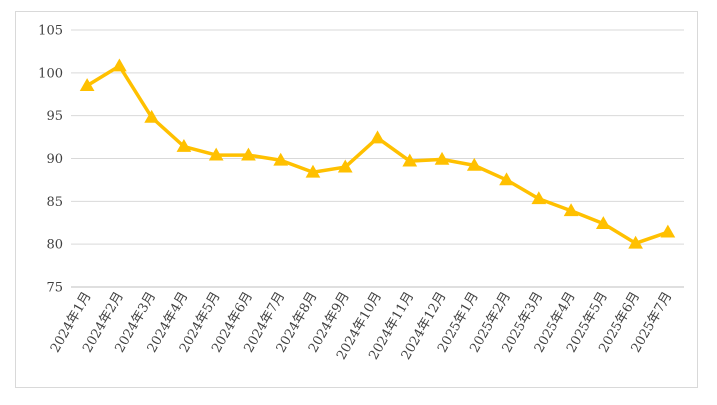  What do you see at coordinates (54, 288) in the screenshot?
I see `y-tick-label: 75` at bounding box center [54, 288].